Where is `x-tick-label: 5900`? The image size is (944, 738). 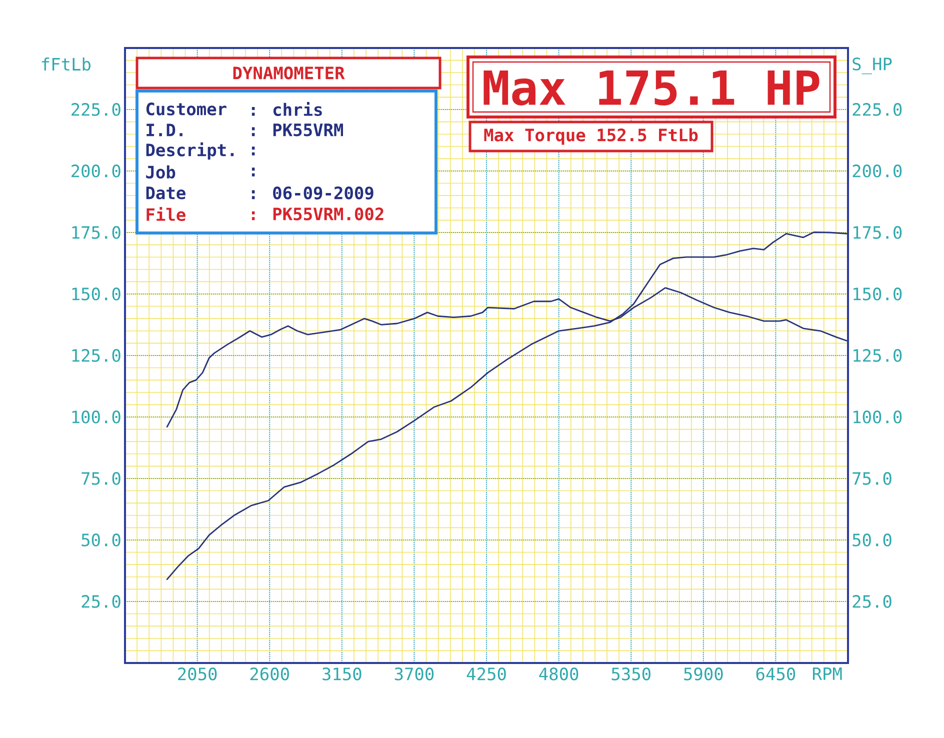 x-tick-label: 5900 is located at coordinates (703, 674).